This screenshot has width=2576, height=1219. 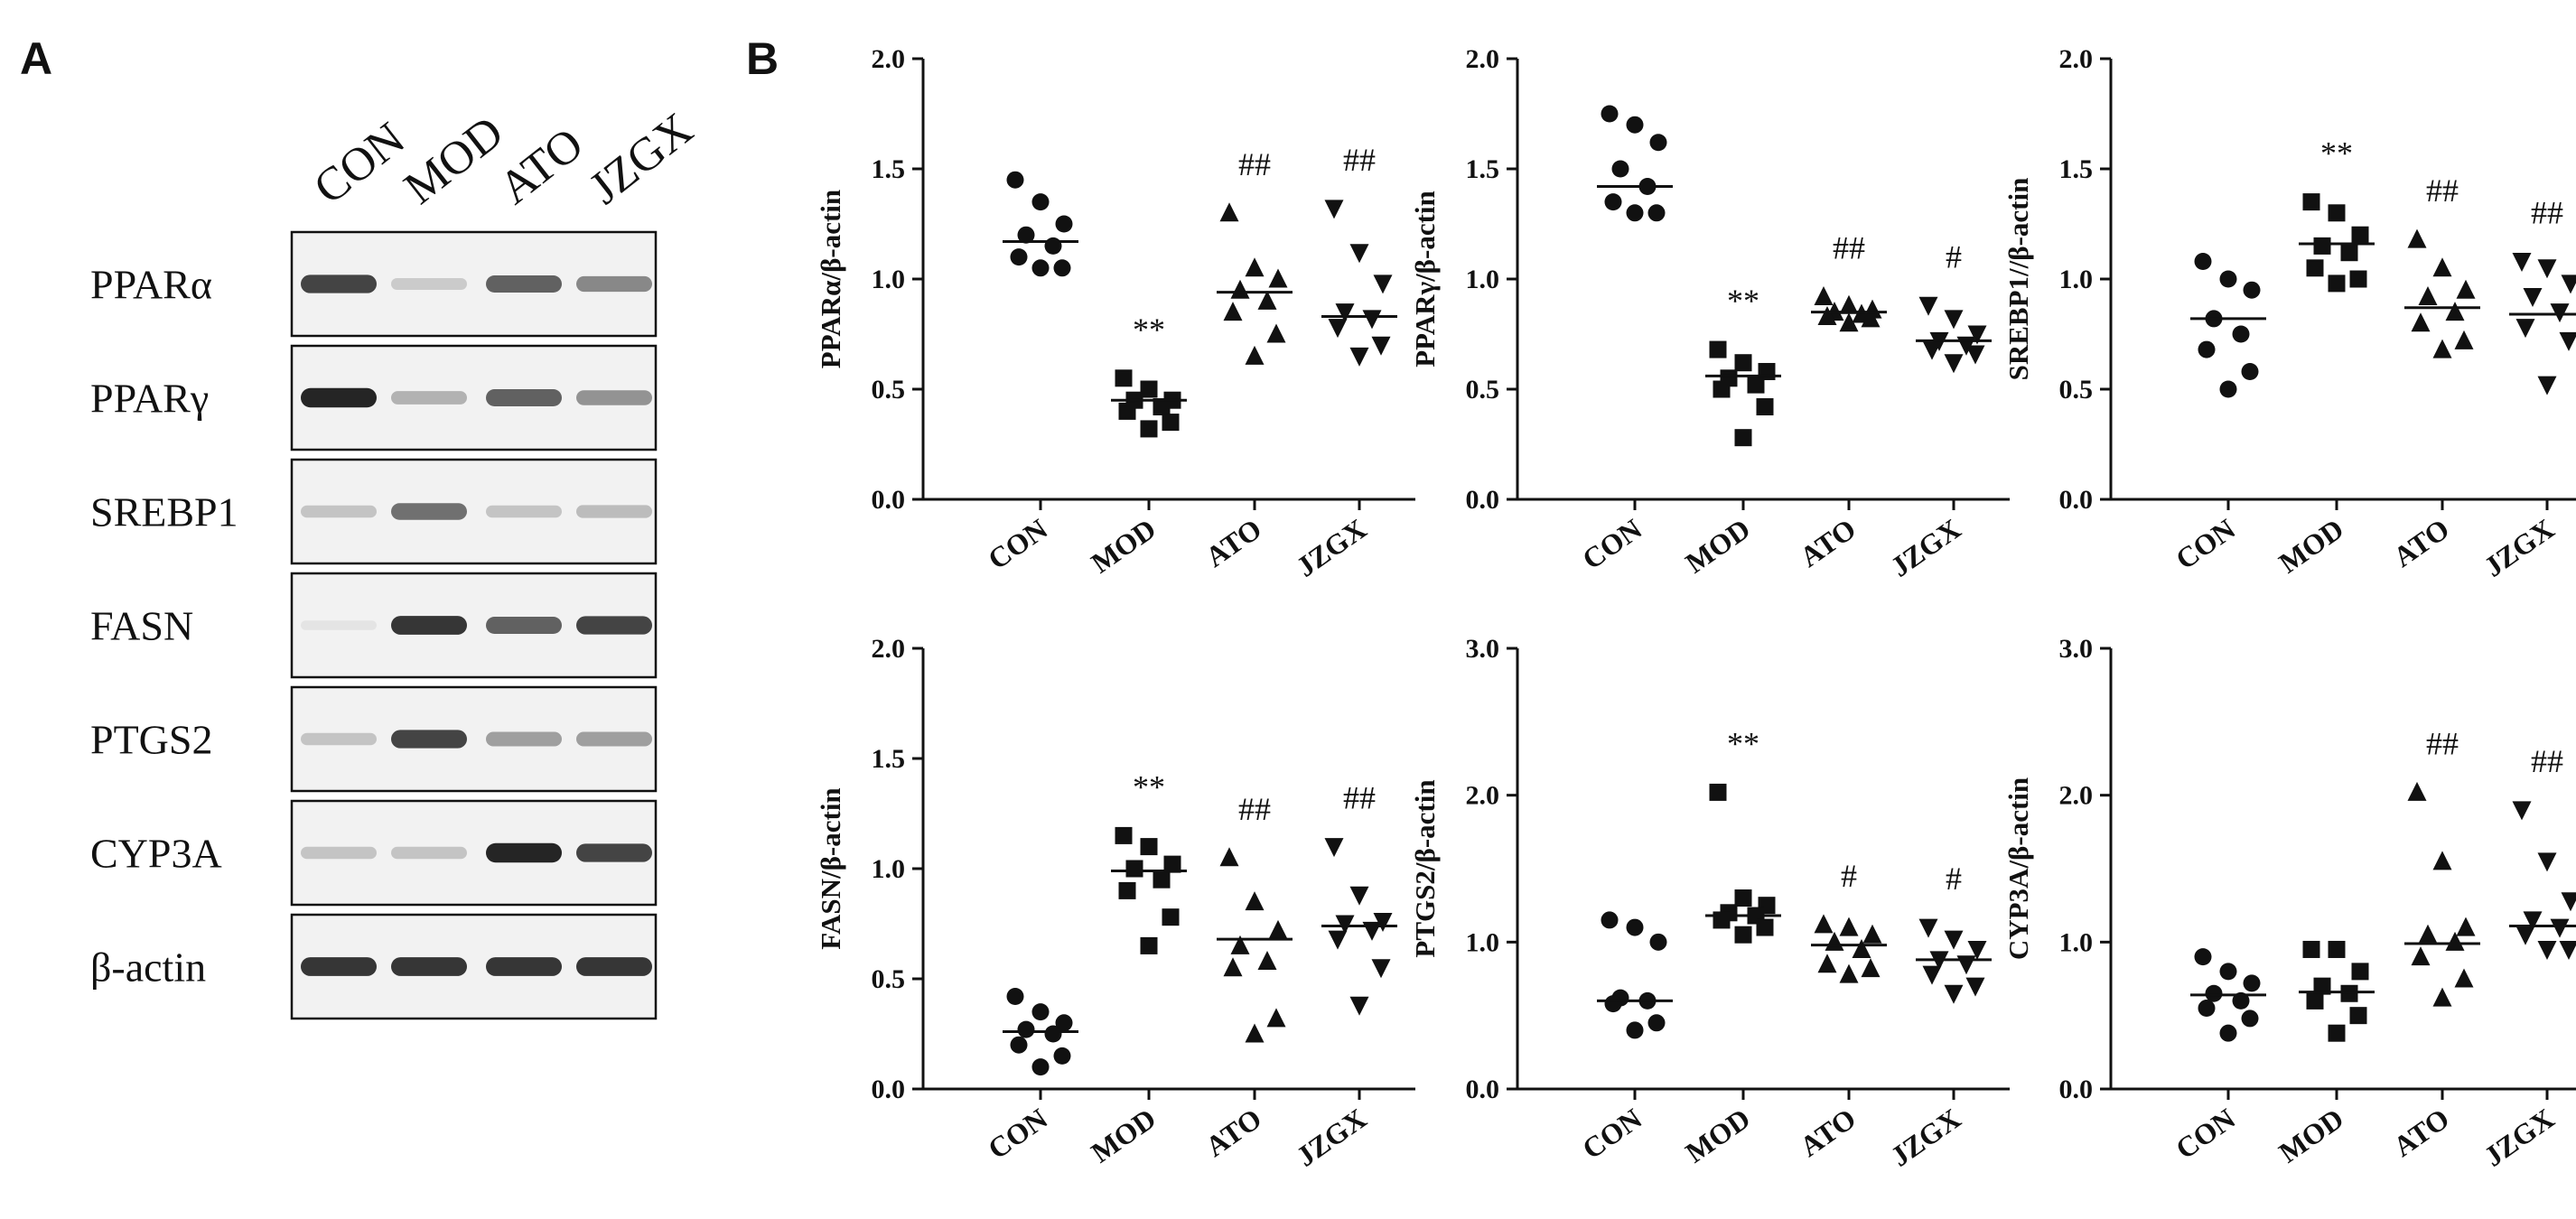 I want to click on y-axis-label: PPARγ/β-actin, so click(x=1425, y=279).